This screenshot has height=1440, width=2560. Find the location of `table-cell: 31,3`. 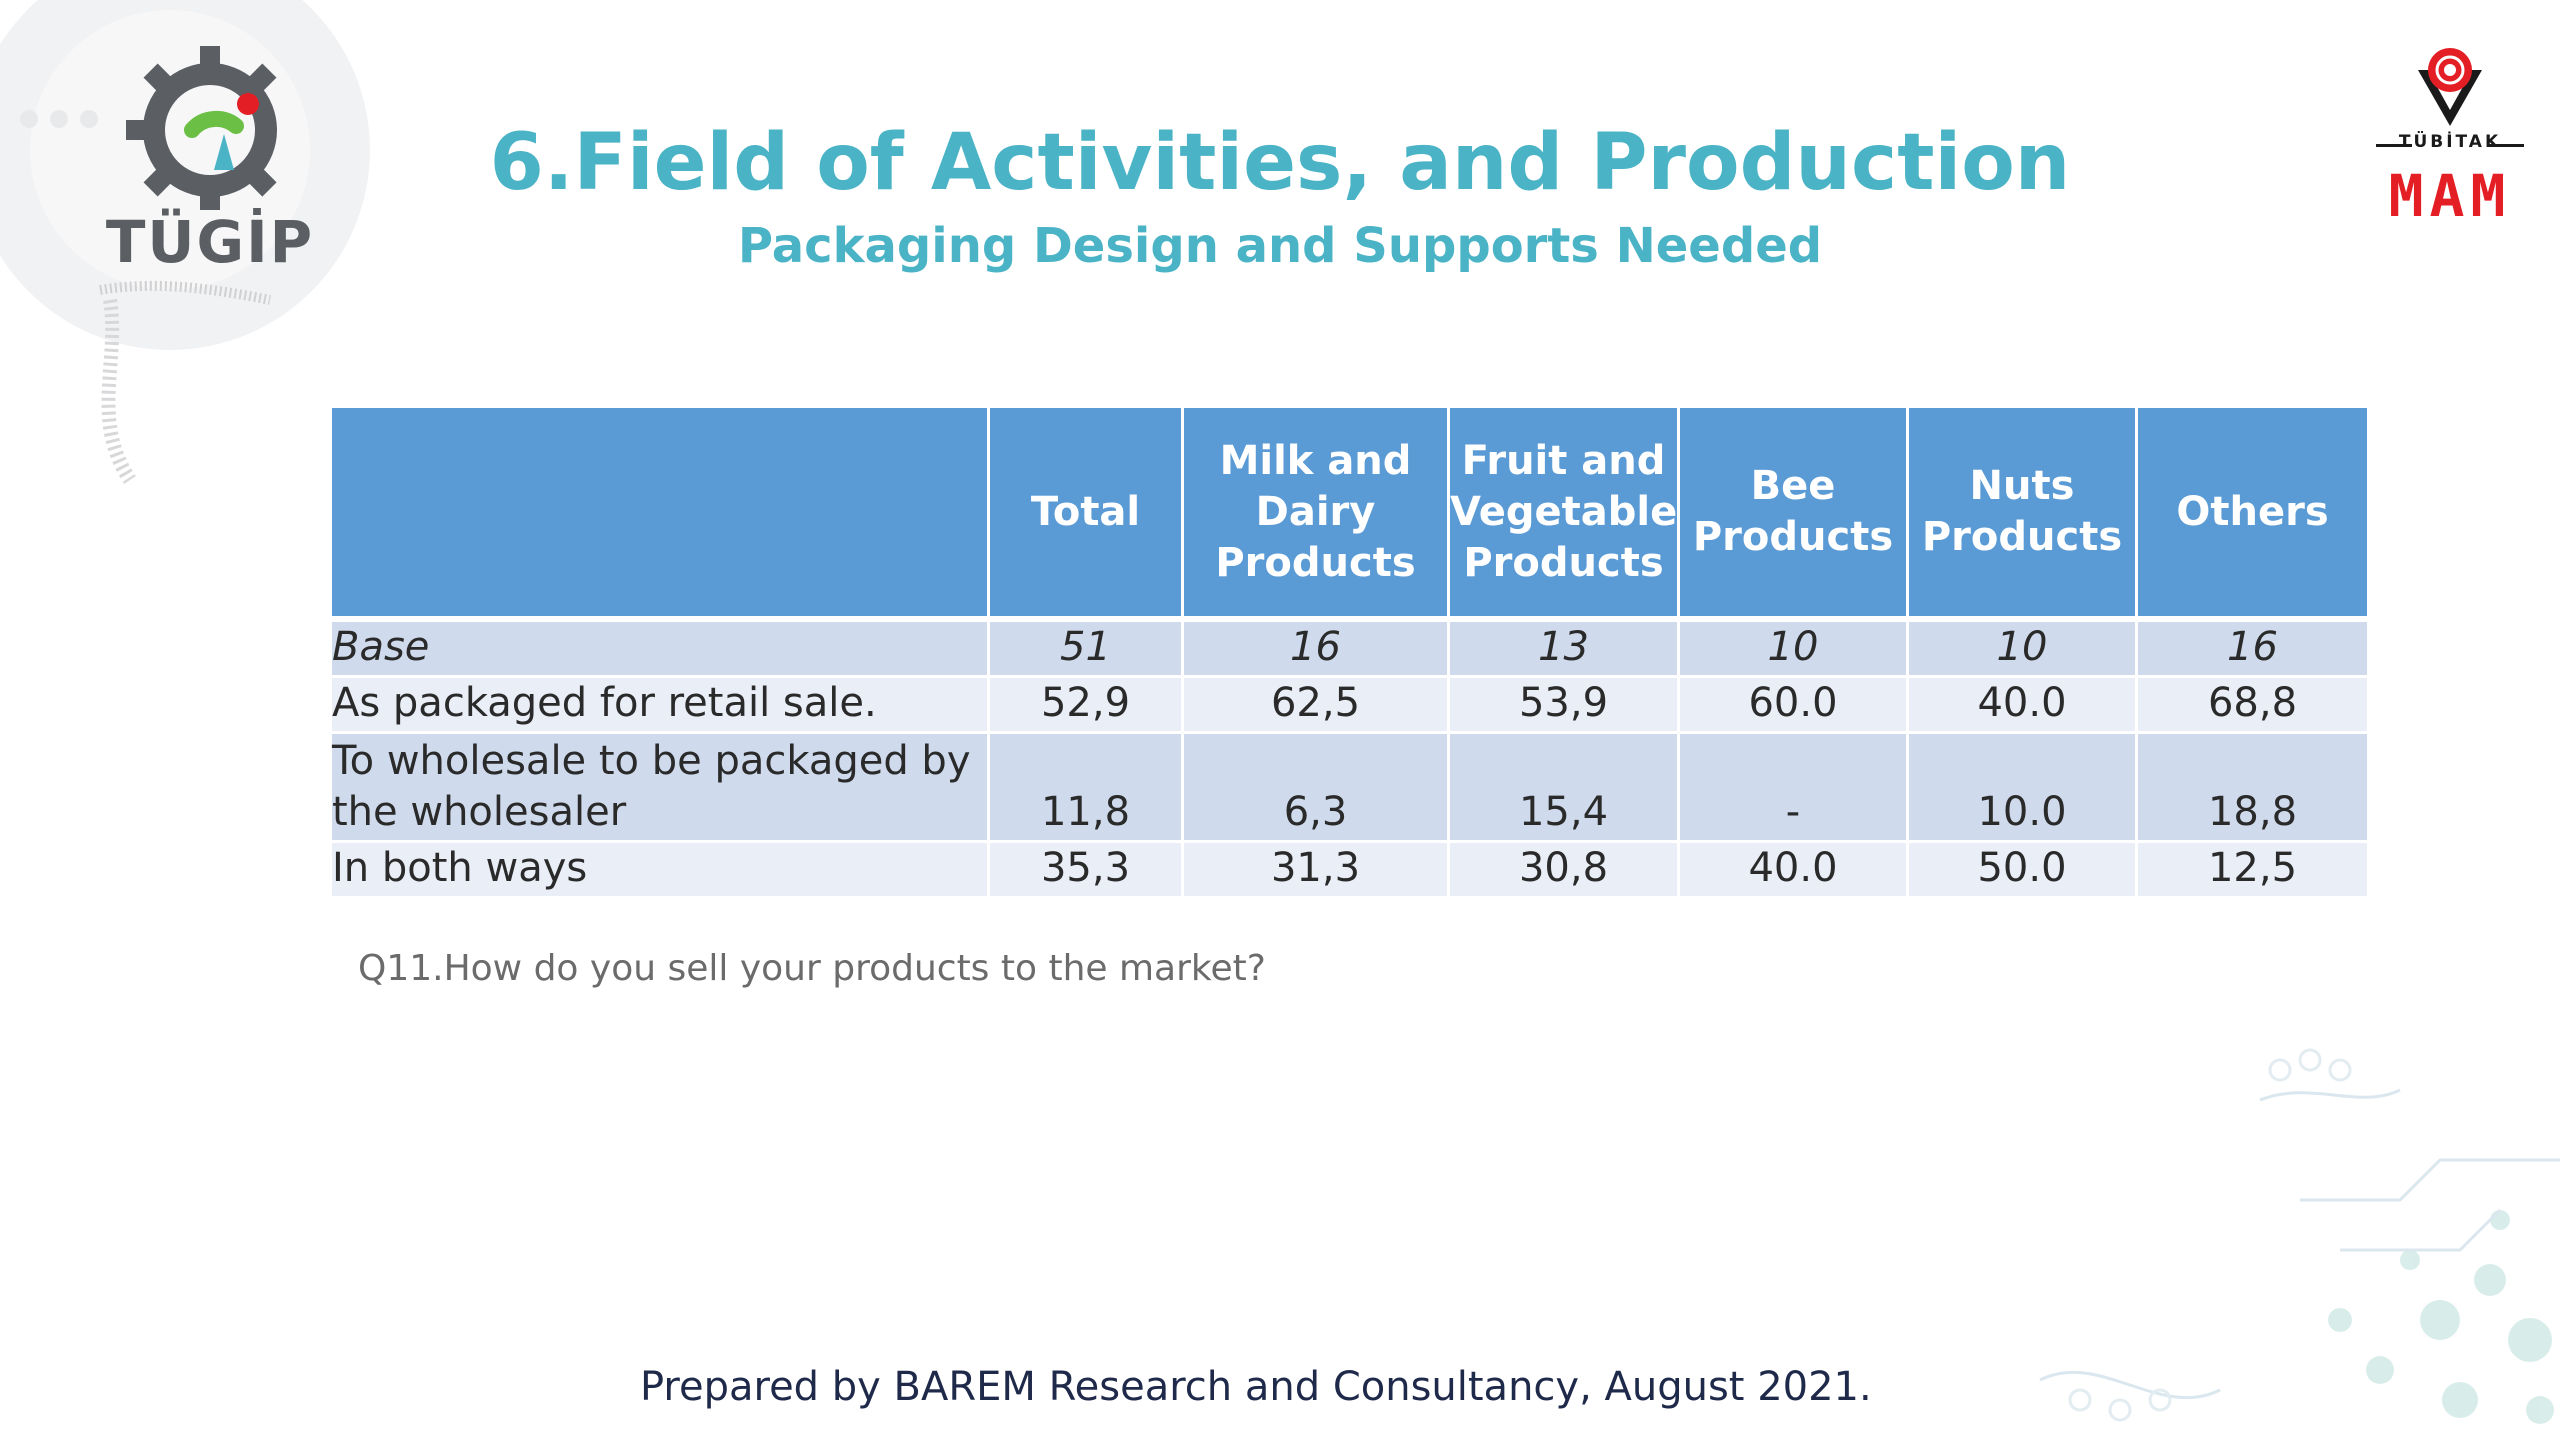

table-cell: 31,3 is located at coordinates (1317, 871).